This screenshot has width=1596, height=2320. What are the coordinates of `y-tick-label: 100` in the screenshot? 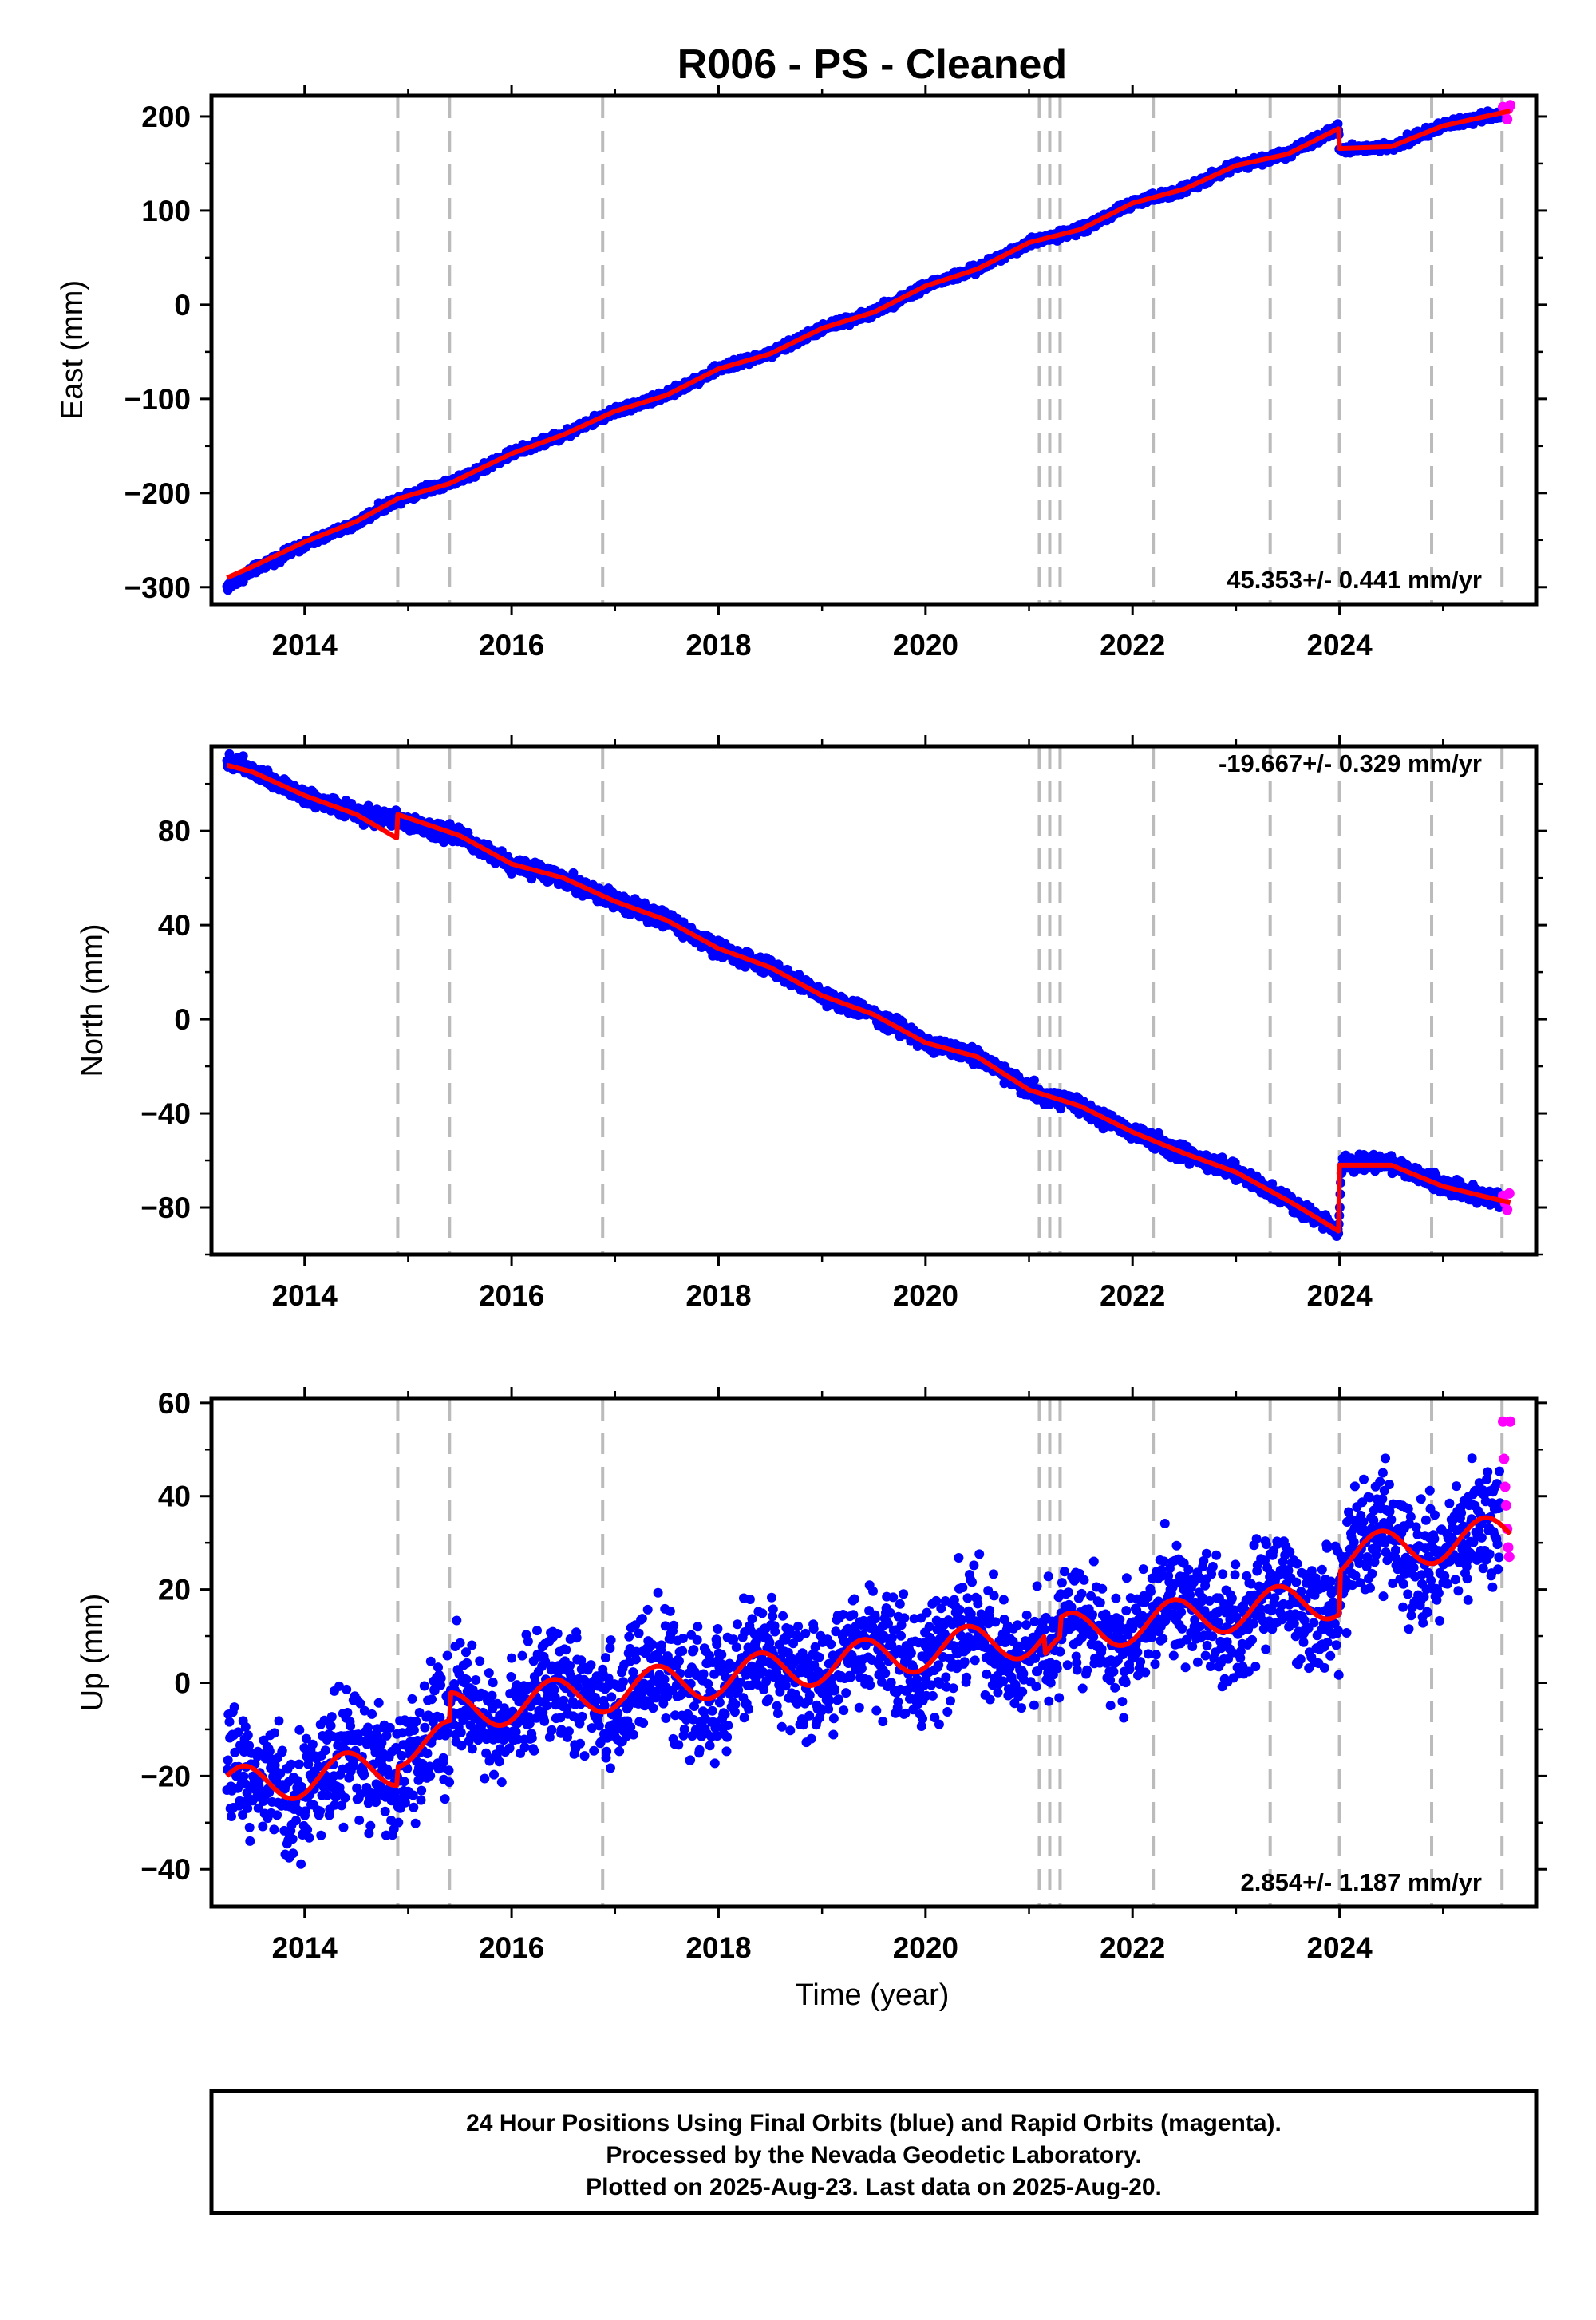 It's located at (166, 211).